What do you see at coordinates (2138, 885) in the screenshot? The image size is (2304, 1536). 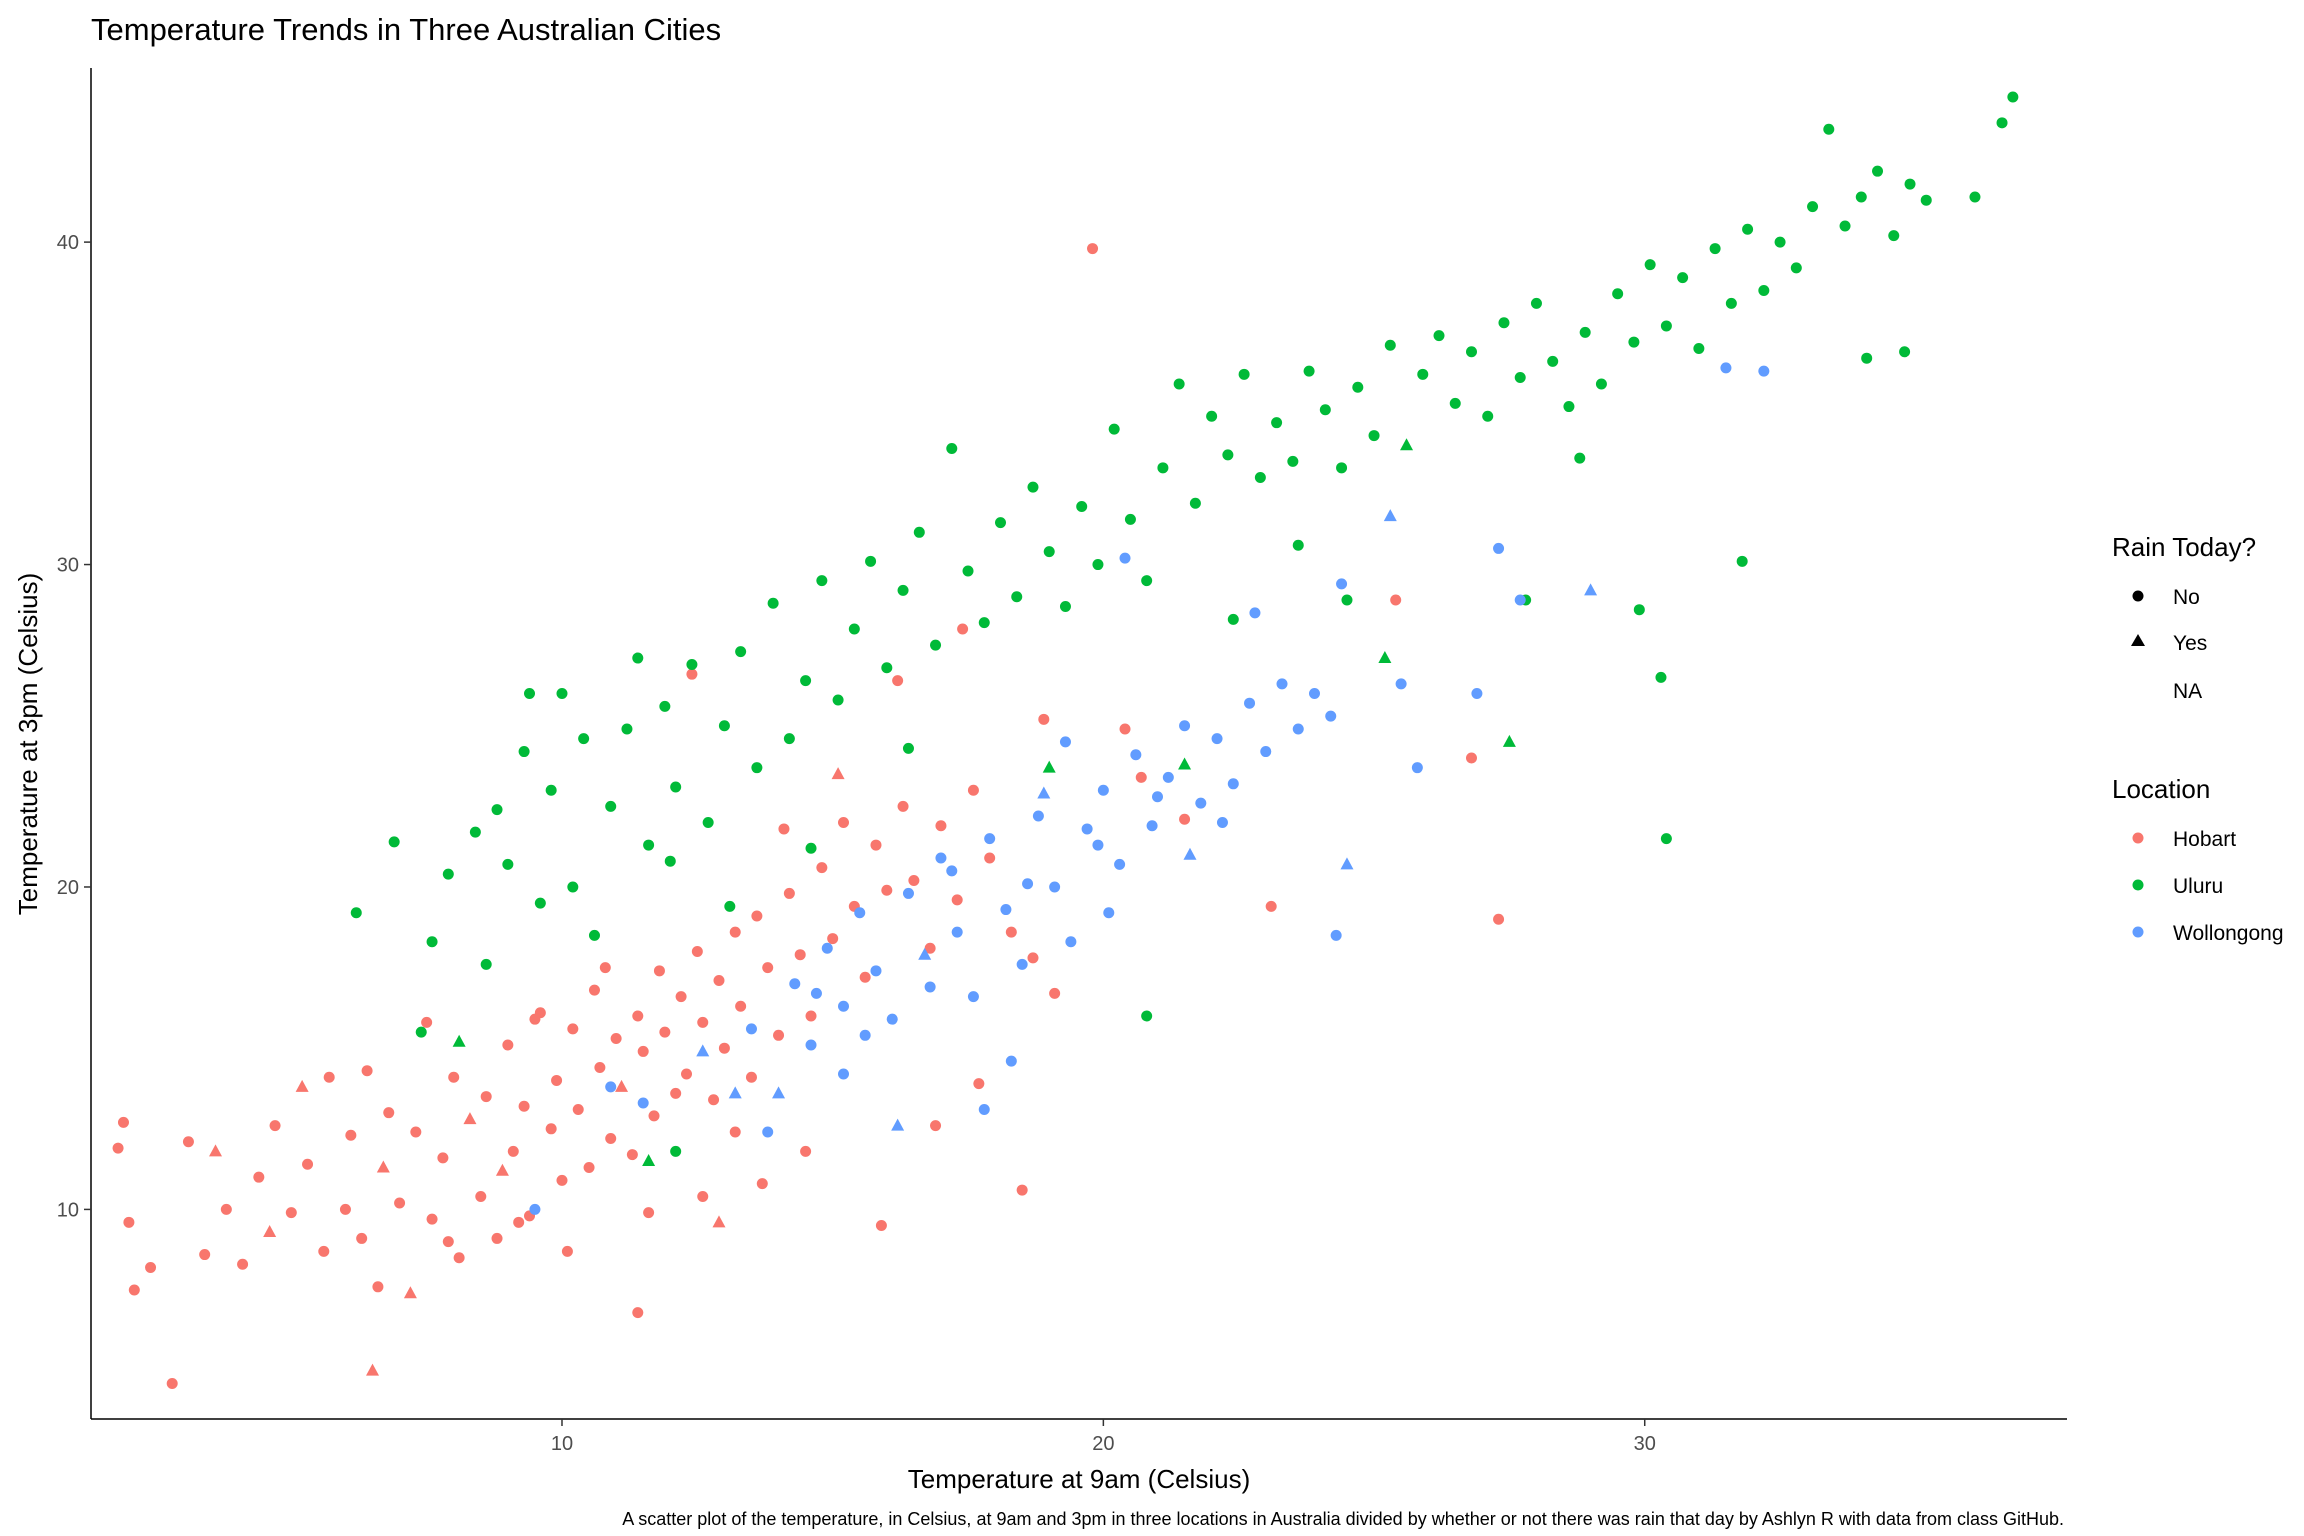 I see `legend-swatch-uluru` at bounding box center [2138, 885].